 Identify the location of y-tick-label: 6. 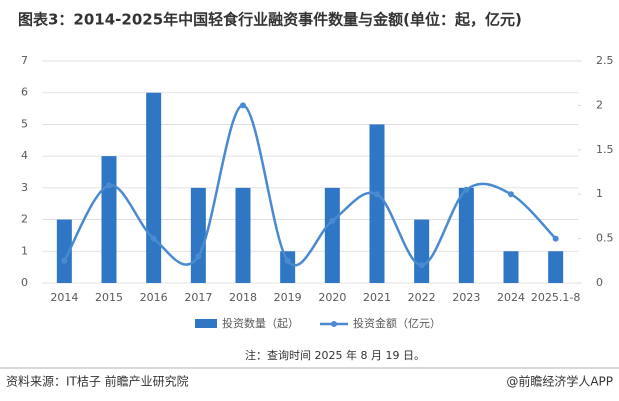
(24, 92).